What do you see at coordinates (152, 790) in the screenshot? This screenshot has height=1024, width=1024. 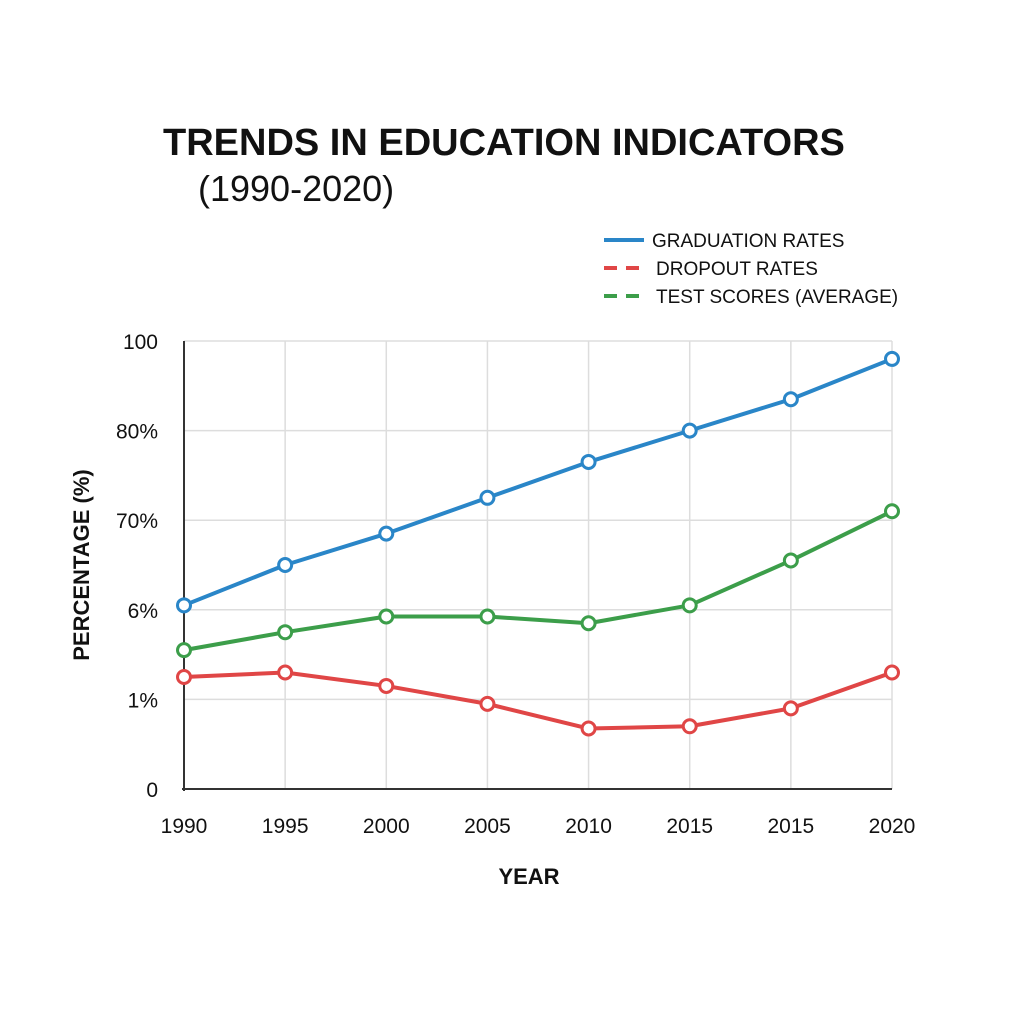 I see `y-tick-label: 0` at bounding box center [152, 790].